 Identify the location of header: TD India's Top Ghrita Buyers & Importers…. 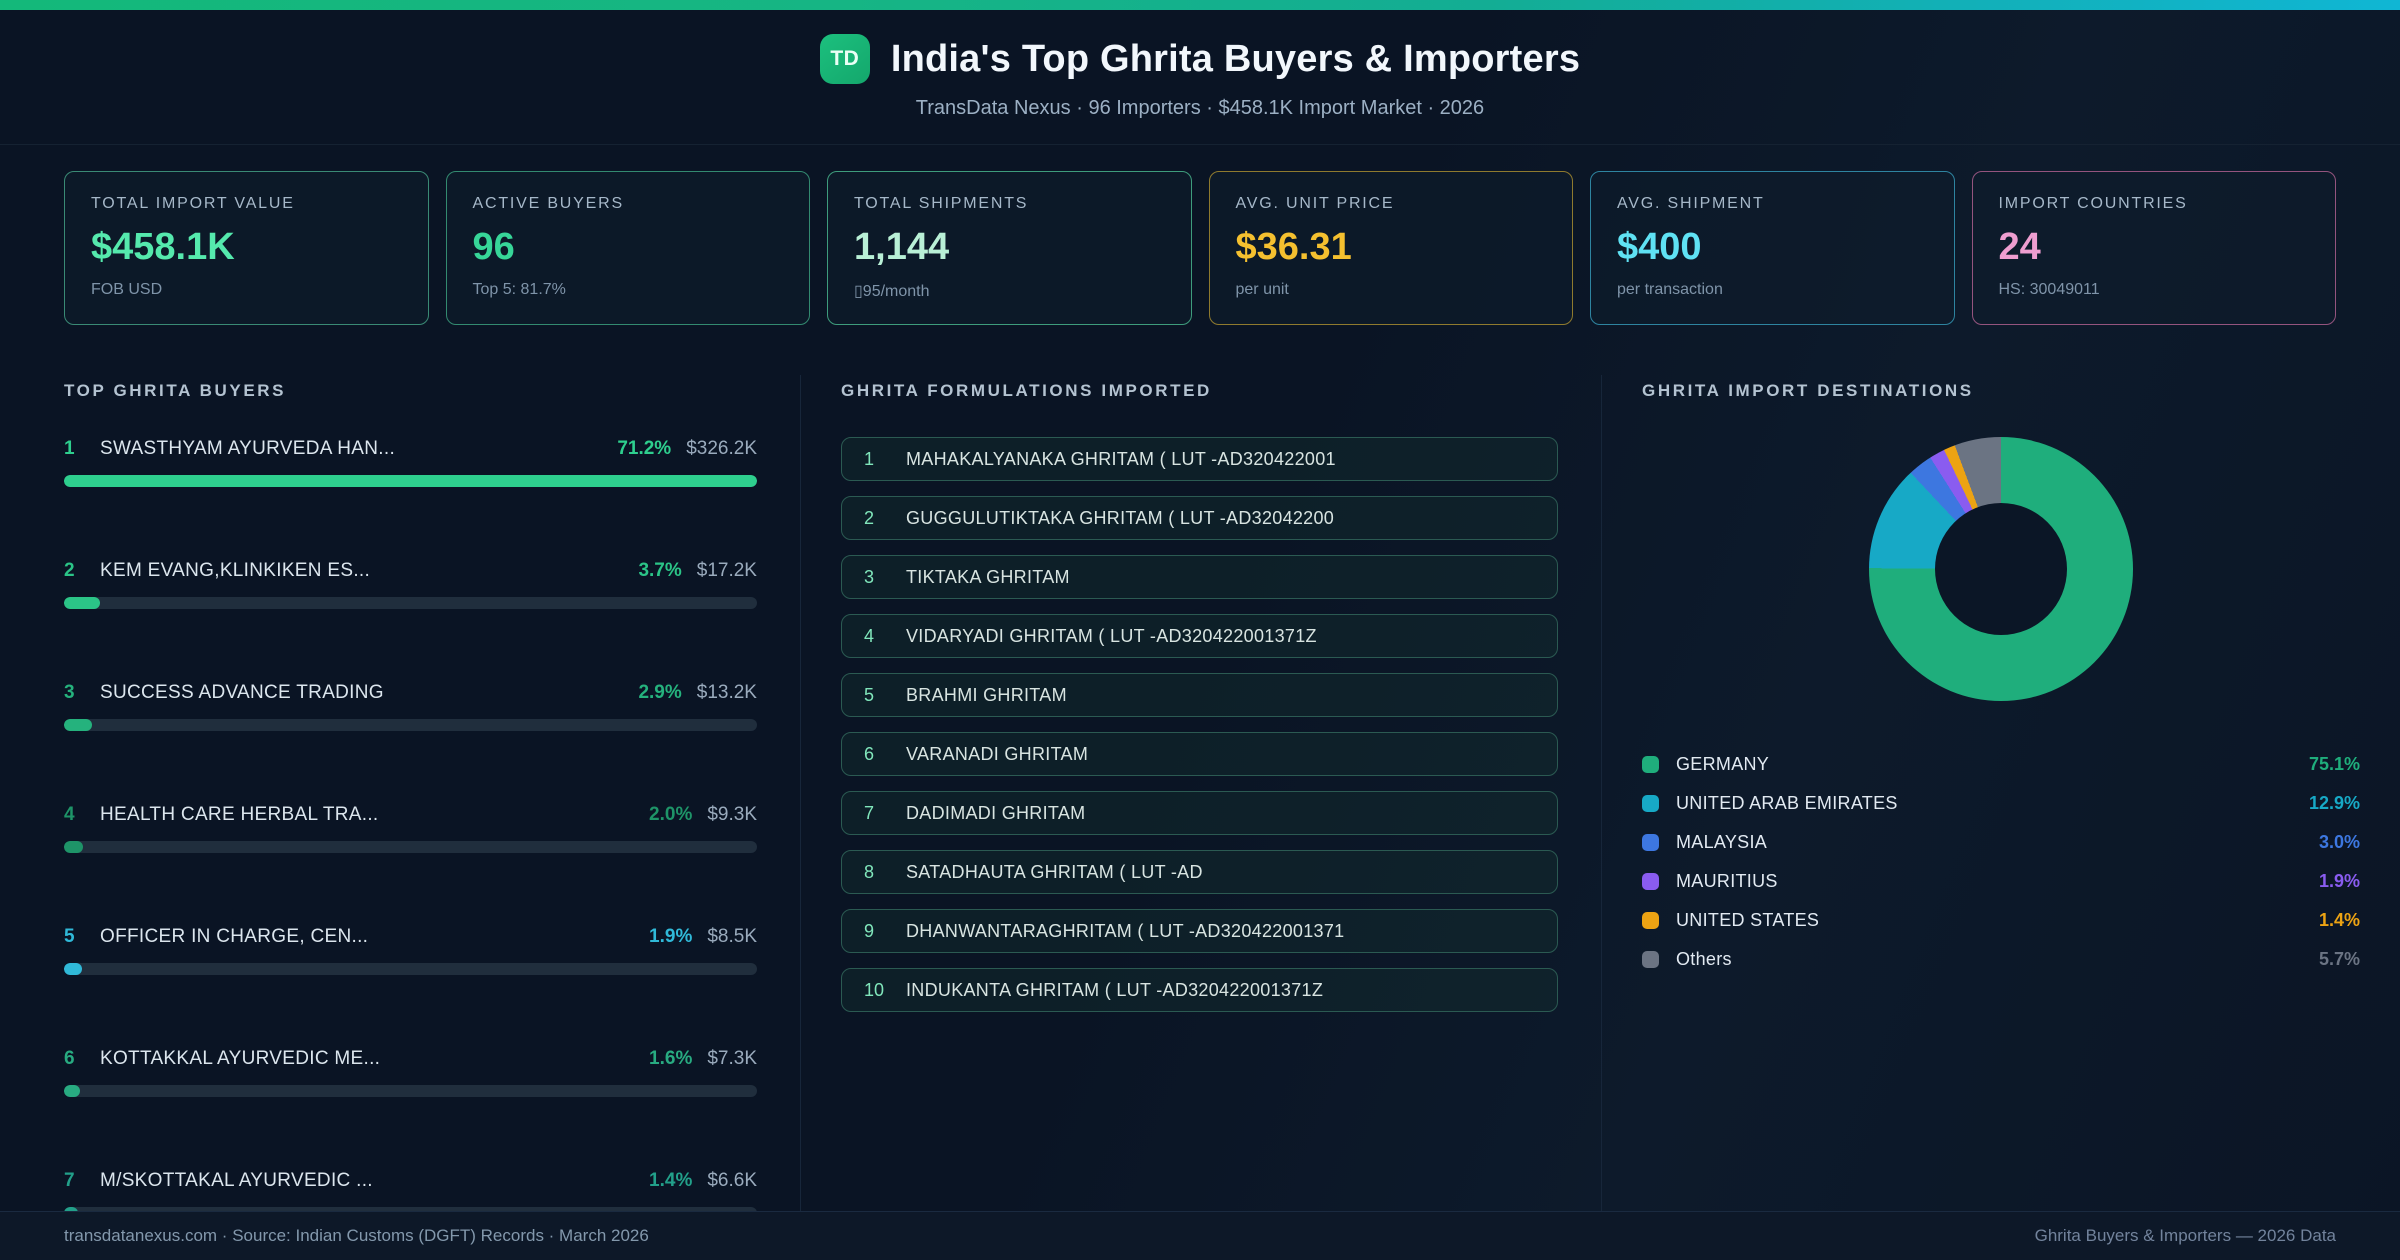
(1200, 77).